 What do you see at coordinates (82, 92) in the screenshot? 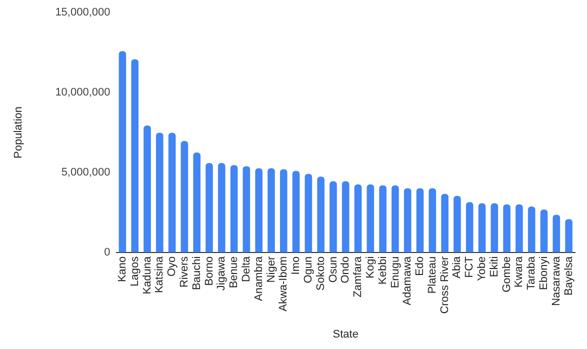
I see `y-tick-label: 10,000,000` at bounding box center [82, 92].